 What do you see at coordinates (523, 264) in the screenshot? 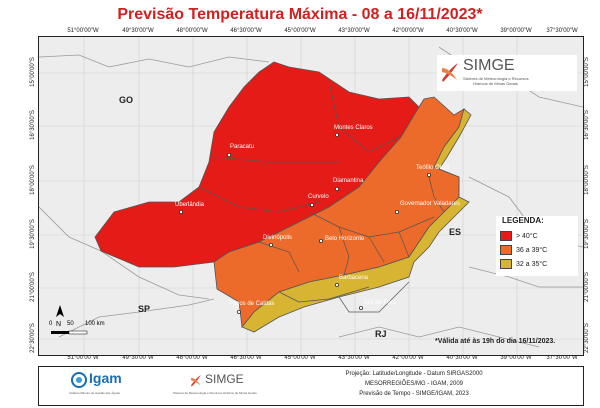
I see `legend-item: 32 a 35°C` at bounding box center [523, 264].